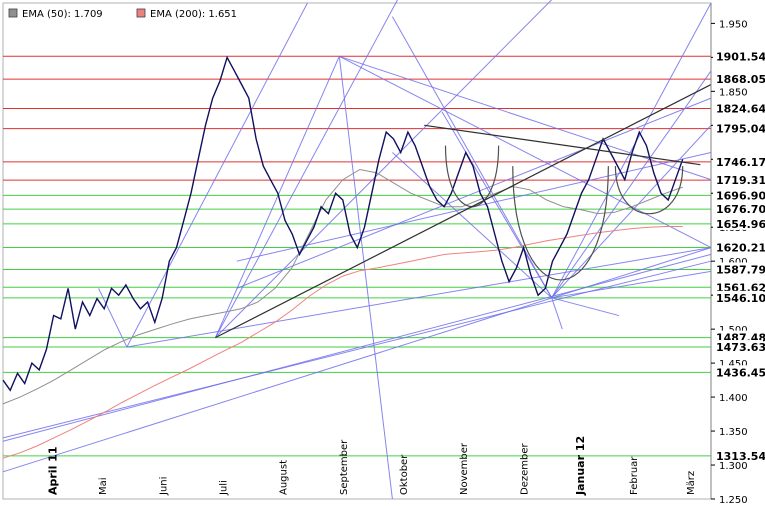  Describe the element at coordinates (193, 14) in the screenshot. I see `legend-ema200: EMA (200): 1.651` at that location.